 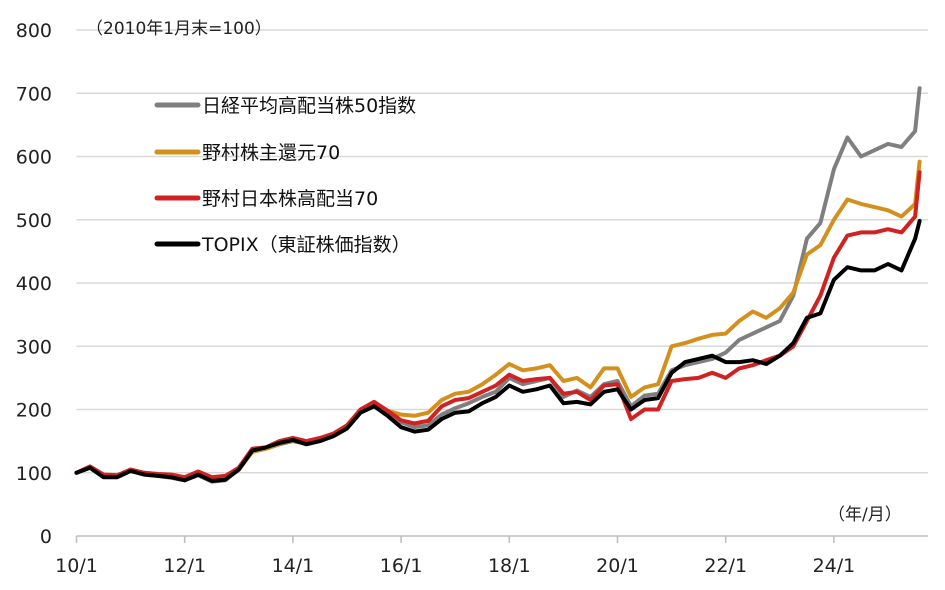 I want to click on y-tick-label: 500, so click(x=34, y=221).